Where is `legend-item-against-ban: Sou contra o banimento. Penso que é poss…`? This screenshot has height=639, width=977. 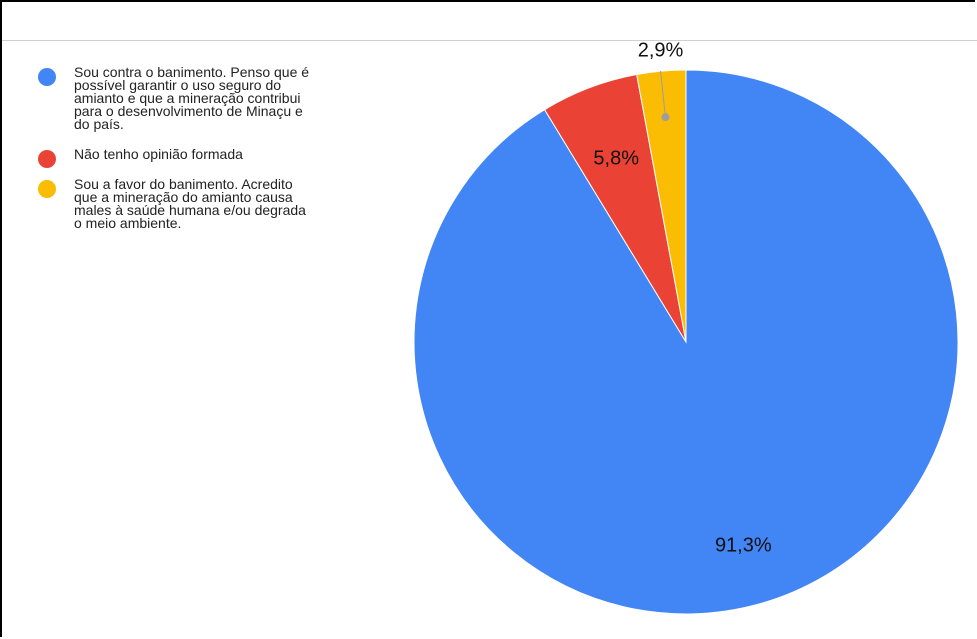 legend-item-against-ban: Sou contra o banimento. Penso que é poss… is located at coordinates (193, 98).